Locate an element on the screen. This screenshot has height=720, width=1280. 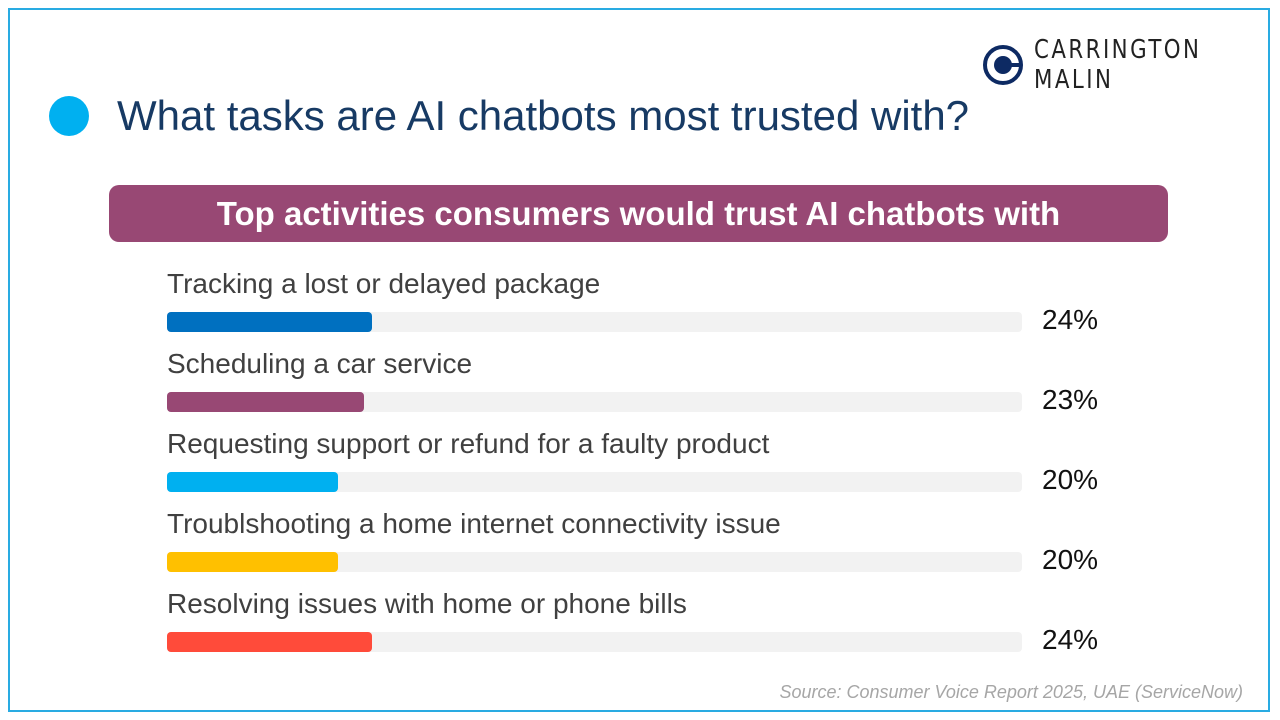
bar-row: Scheduling a car service 23% is located at coordinates (637, 380).